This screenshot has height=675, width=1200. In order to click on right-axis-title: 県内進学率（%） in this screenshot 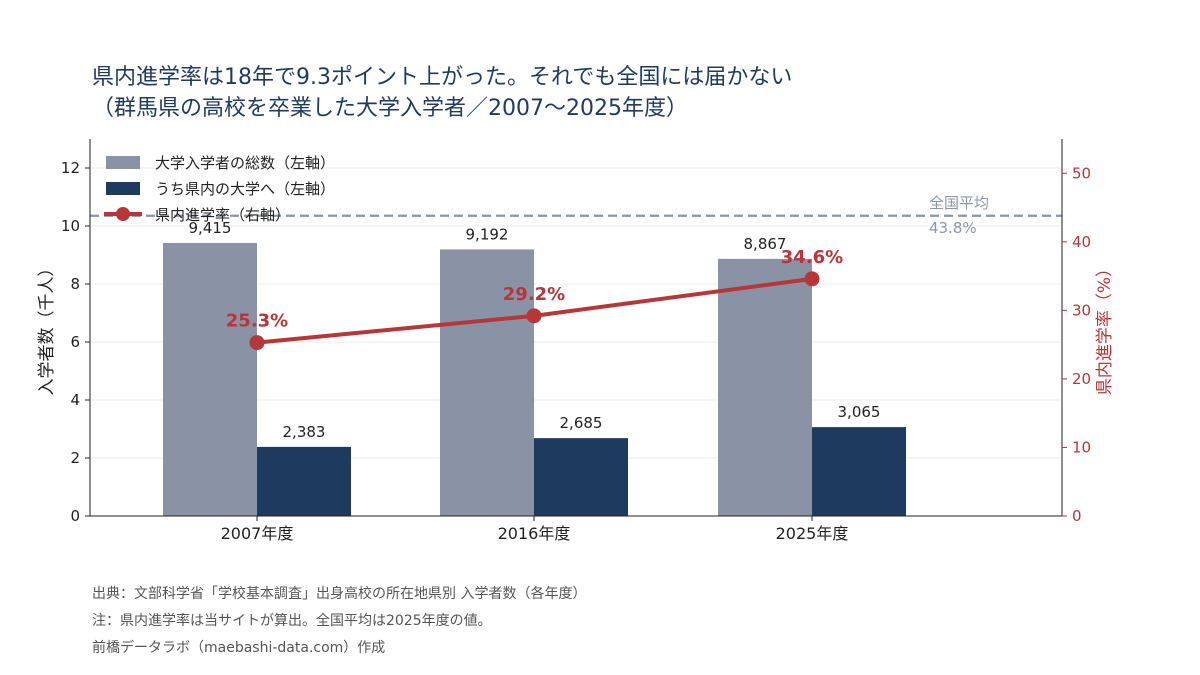, I will do `click(1105, 327)`.